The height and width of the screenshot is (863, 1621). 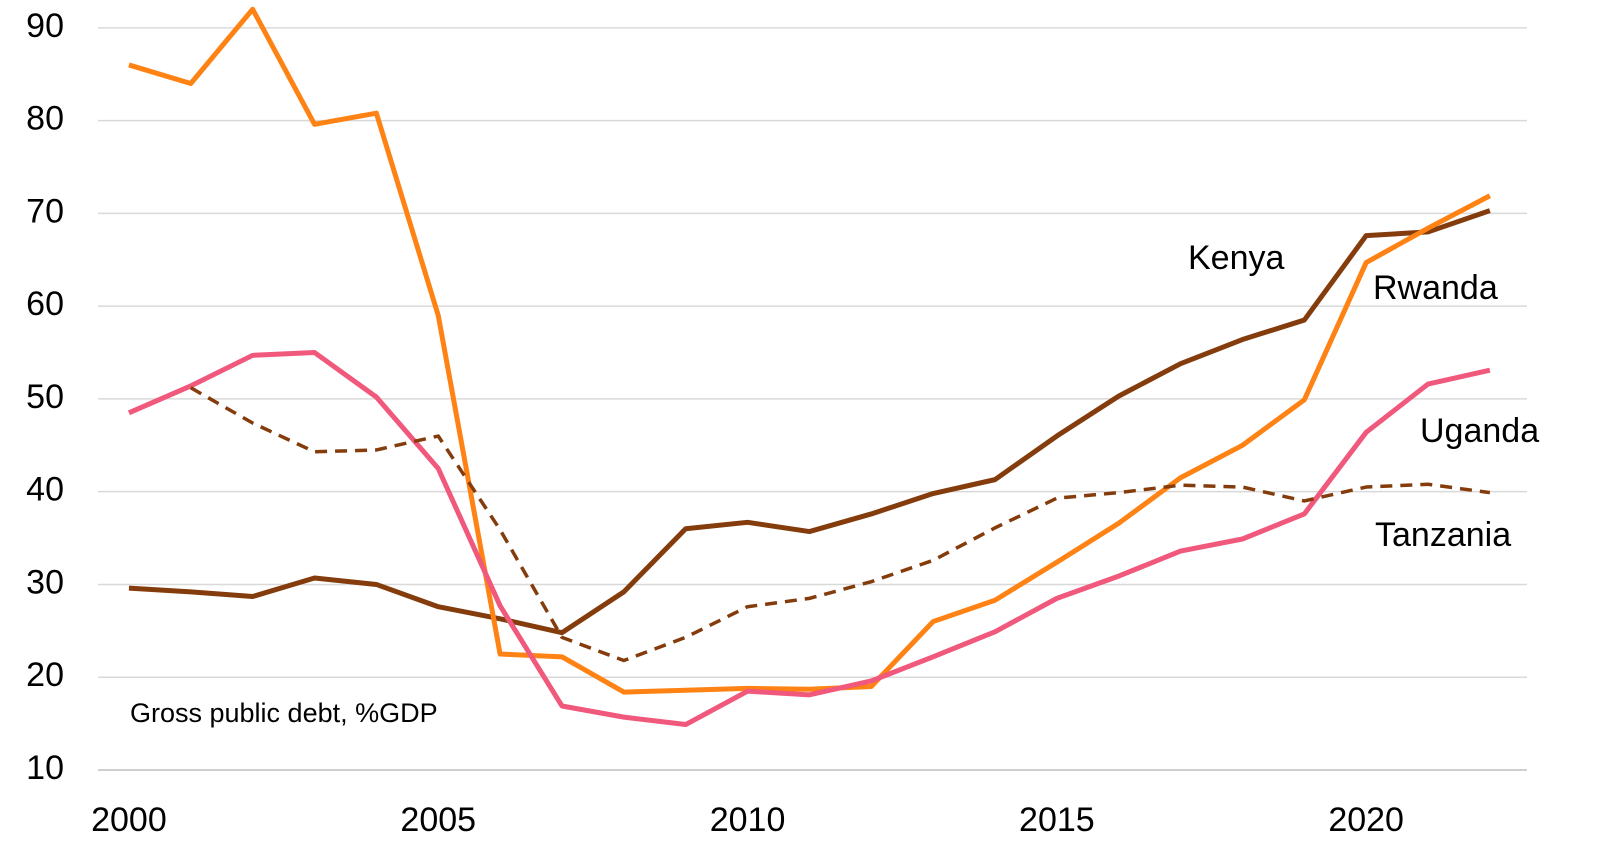 I want to click on x-tick-label: 2020, so click(x=1366, y=820).